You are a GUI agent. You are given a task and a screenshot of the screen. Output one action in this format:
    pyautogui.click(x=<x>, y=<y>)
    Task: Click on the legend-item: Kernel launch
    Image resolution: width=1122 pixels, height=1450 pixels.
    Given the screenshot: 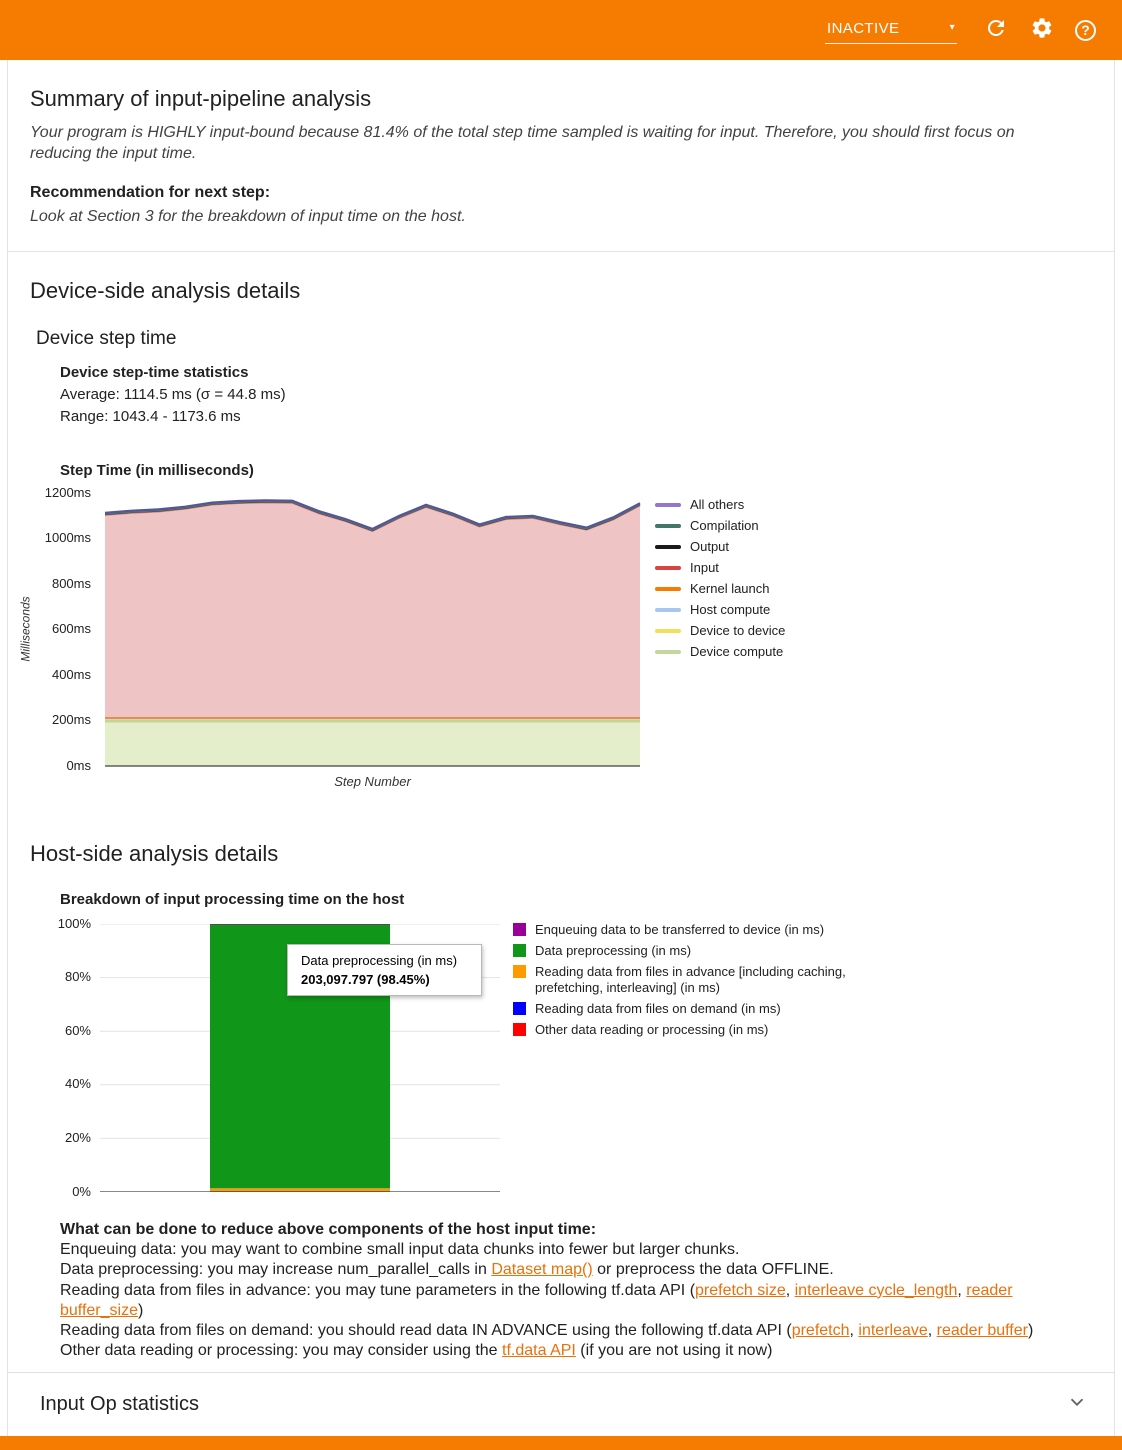 What is the action you would take?
    pyautogui.click(x=720, y=589)
    